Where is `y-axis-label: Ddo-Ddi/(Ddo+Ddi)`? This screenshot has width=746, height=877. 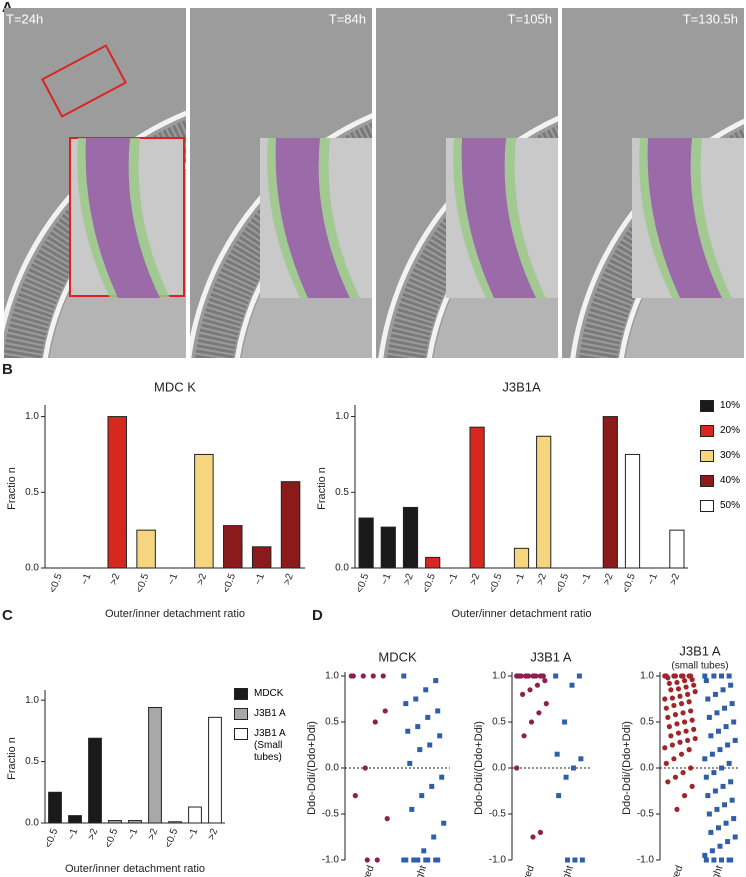 y-axis-label: Ddo-Ddi/(Ddo+Ddi) is located at coordinates (627, 768).